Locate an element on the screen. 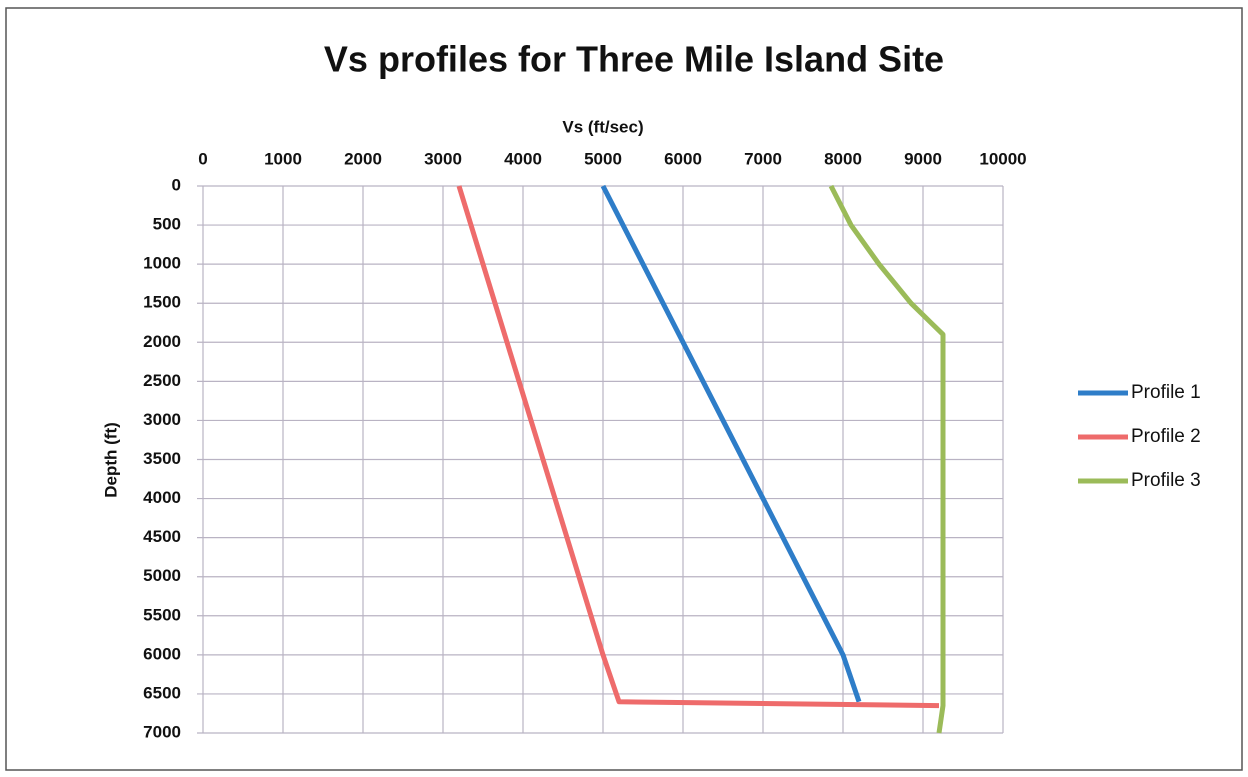 This screenshot has width=1248, height=777. legend-label: Profile 3 is located at coordinates (1166, 480).